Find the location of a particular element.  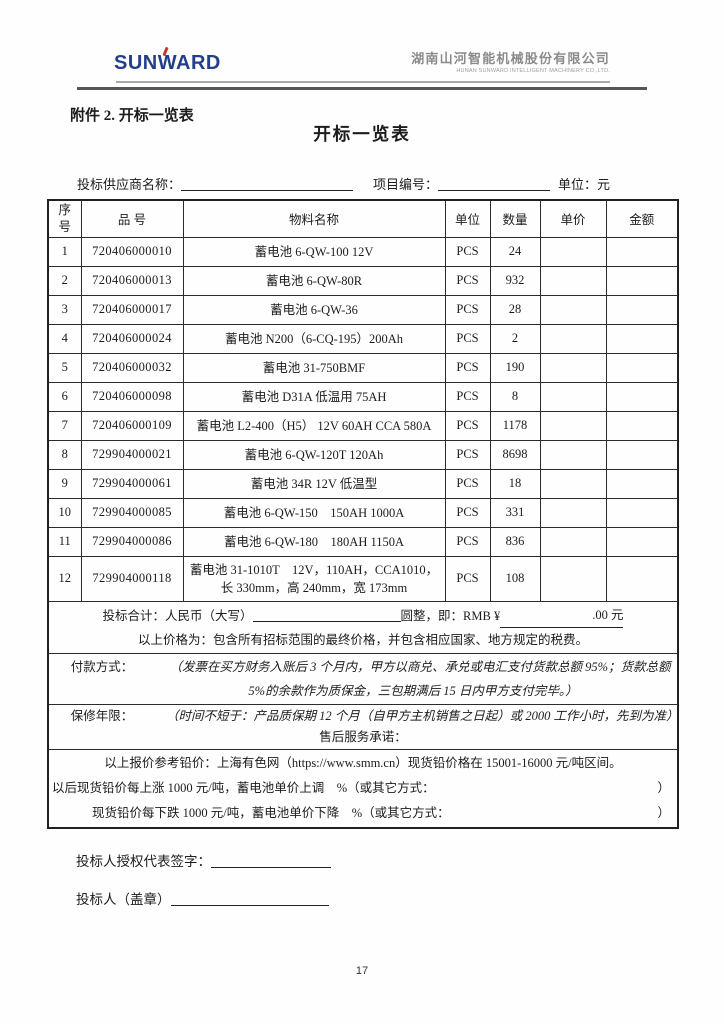

table-header-row: 序号 品 号 物料名称 单位 数量 单价 金额 is located at coordinates (363, 218).